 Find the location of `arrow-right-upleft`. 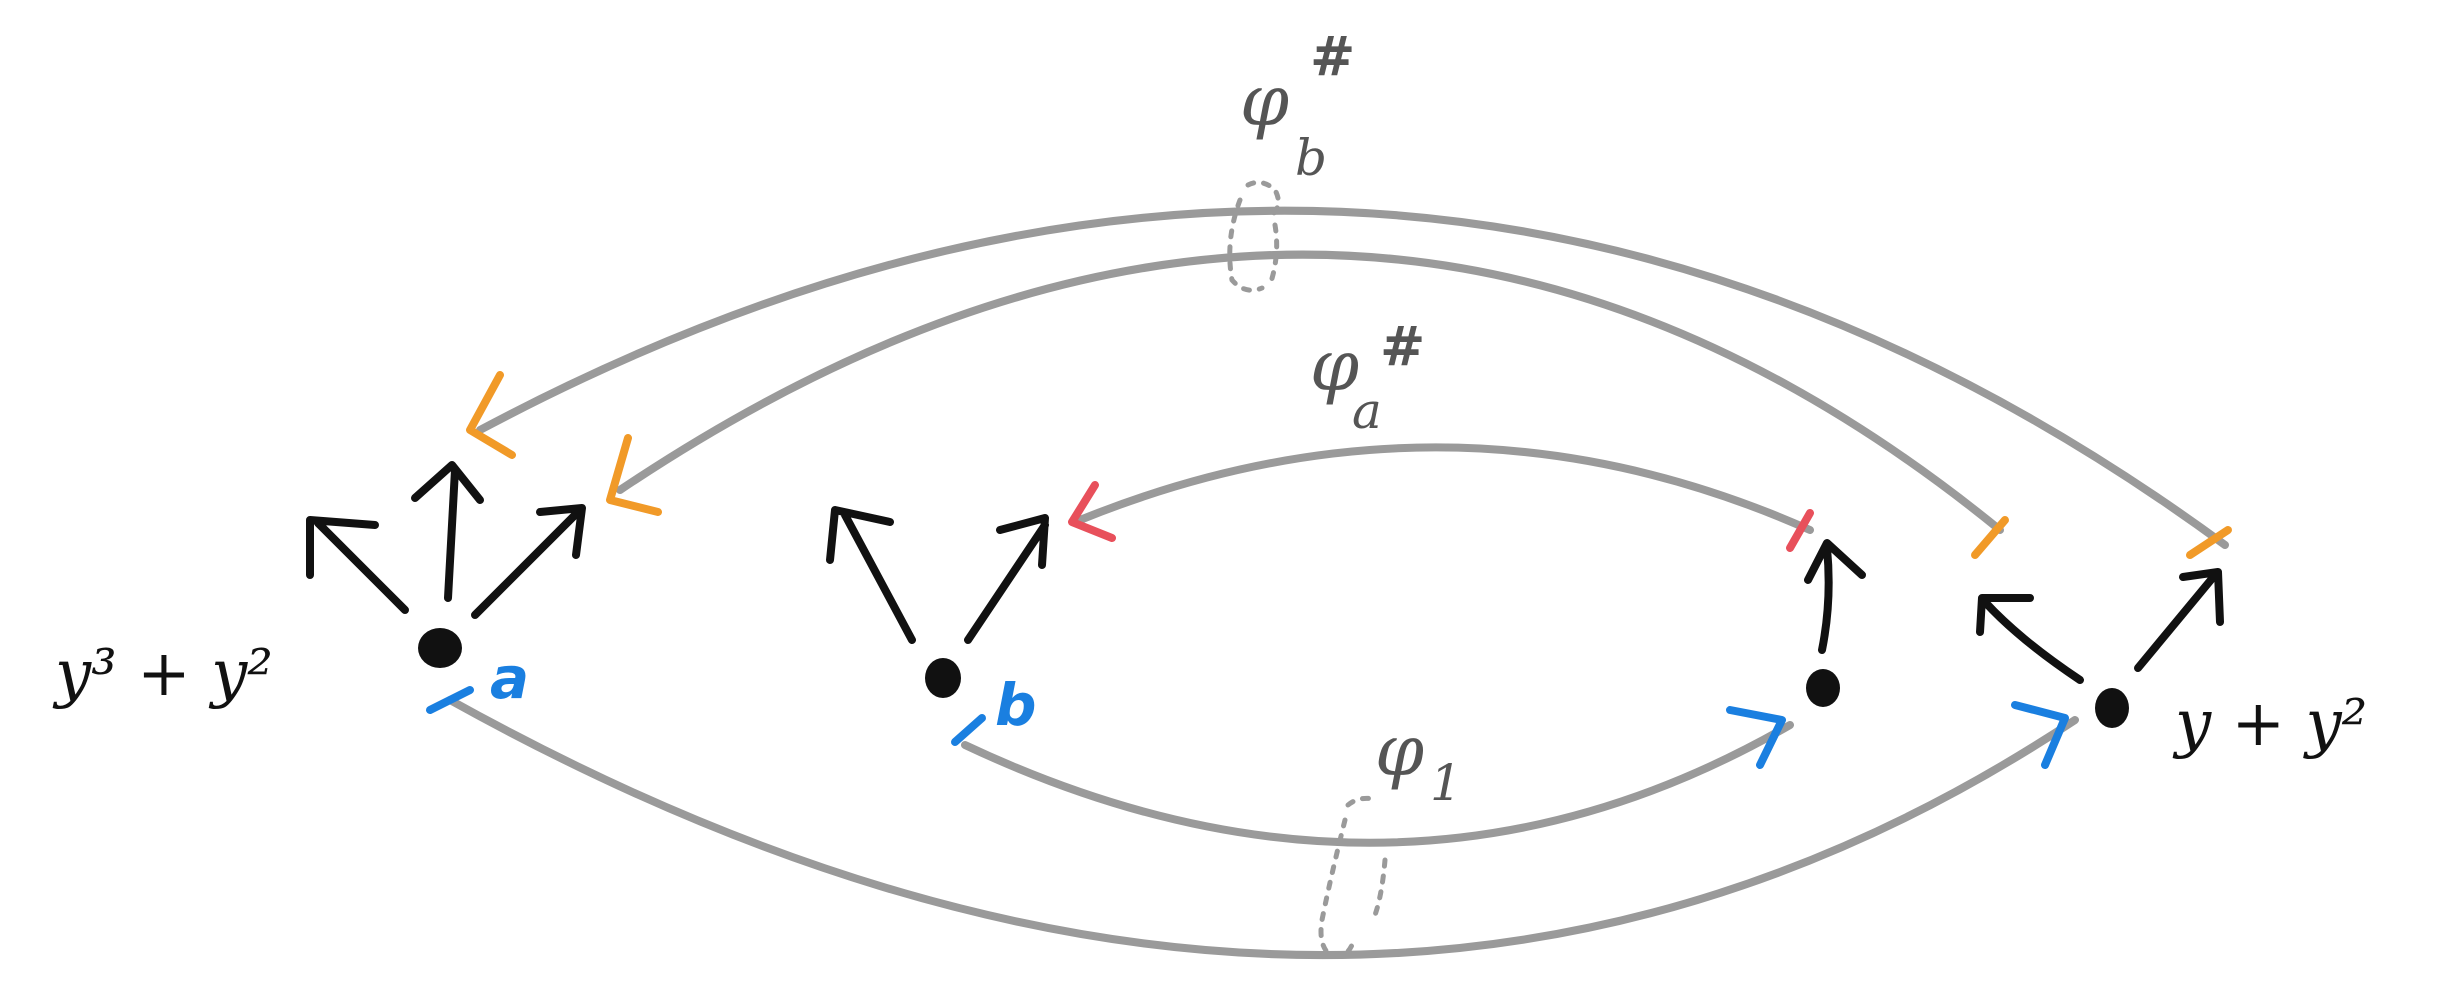

arrow-right-upleft is located at coordinates (2030, 639).